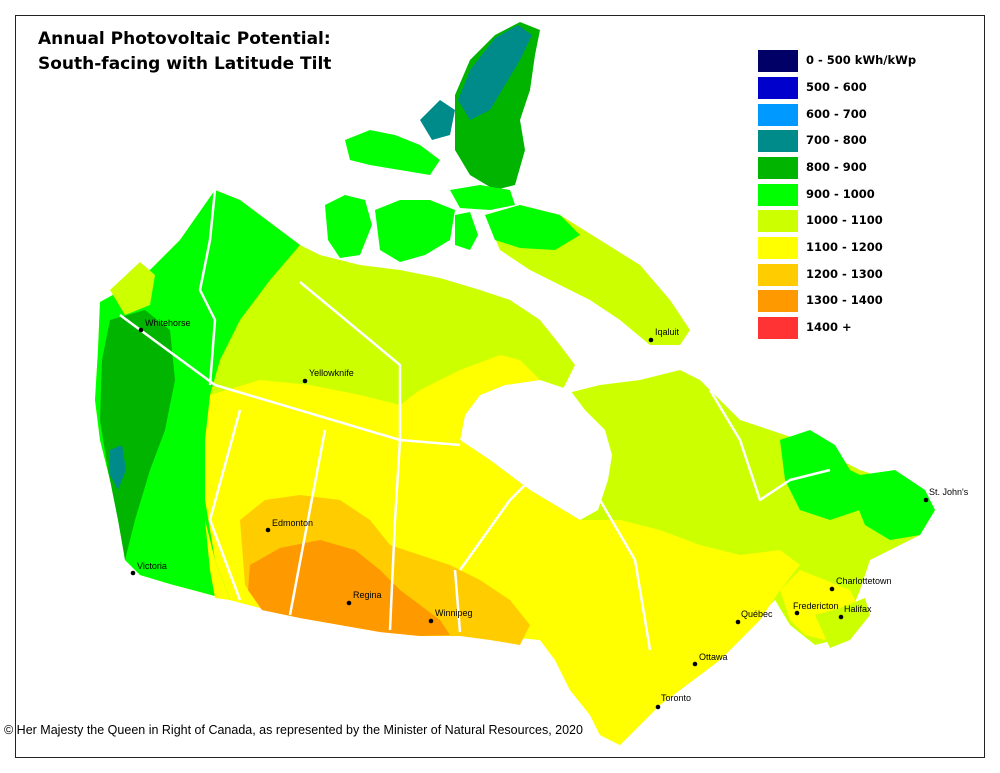 This screenshot has width=1000, height=773. I want to click on legend-item: 1100 - 1200, so click(858, 248).